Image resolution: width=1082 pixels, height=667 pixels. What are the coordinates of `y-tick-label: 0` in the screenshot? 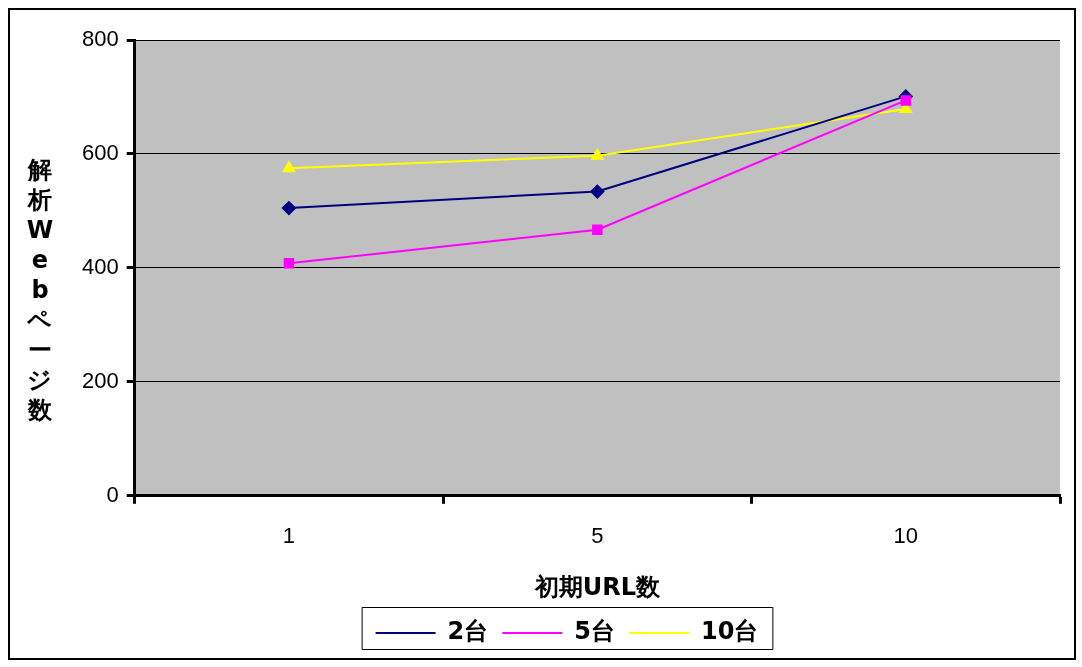 It's located at (112, 494).